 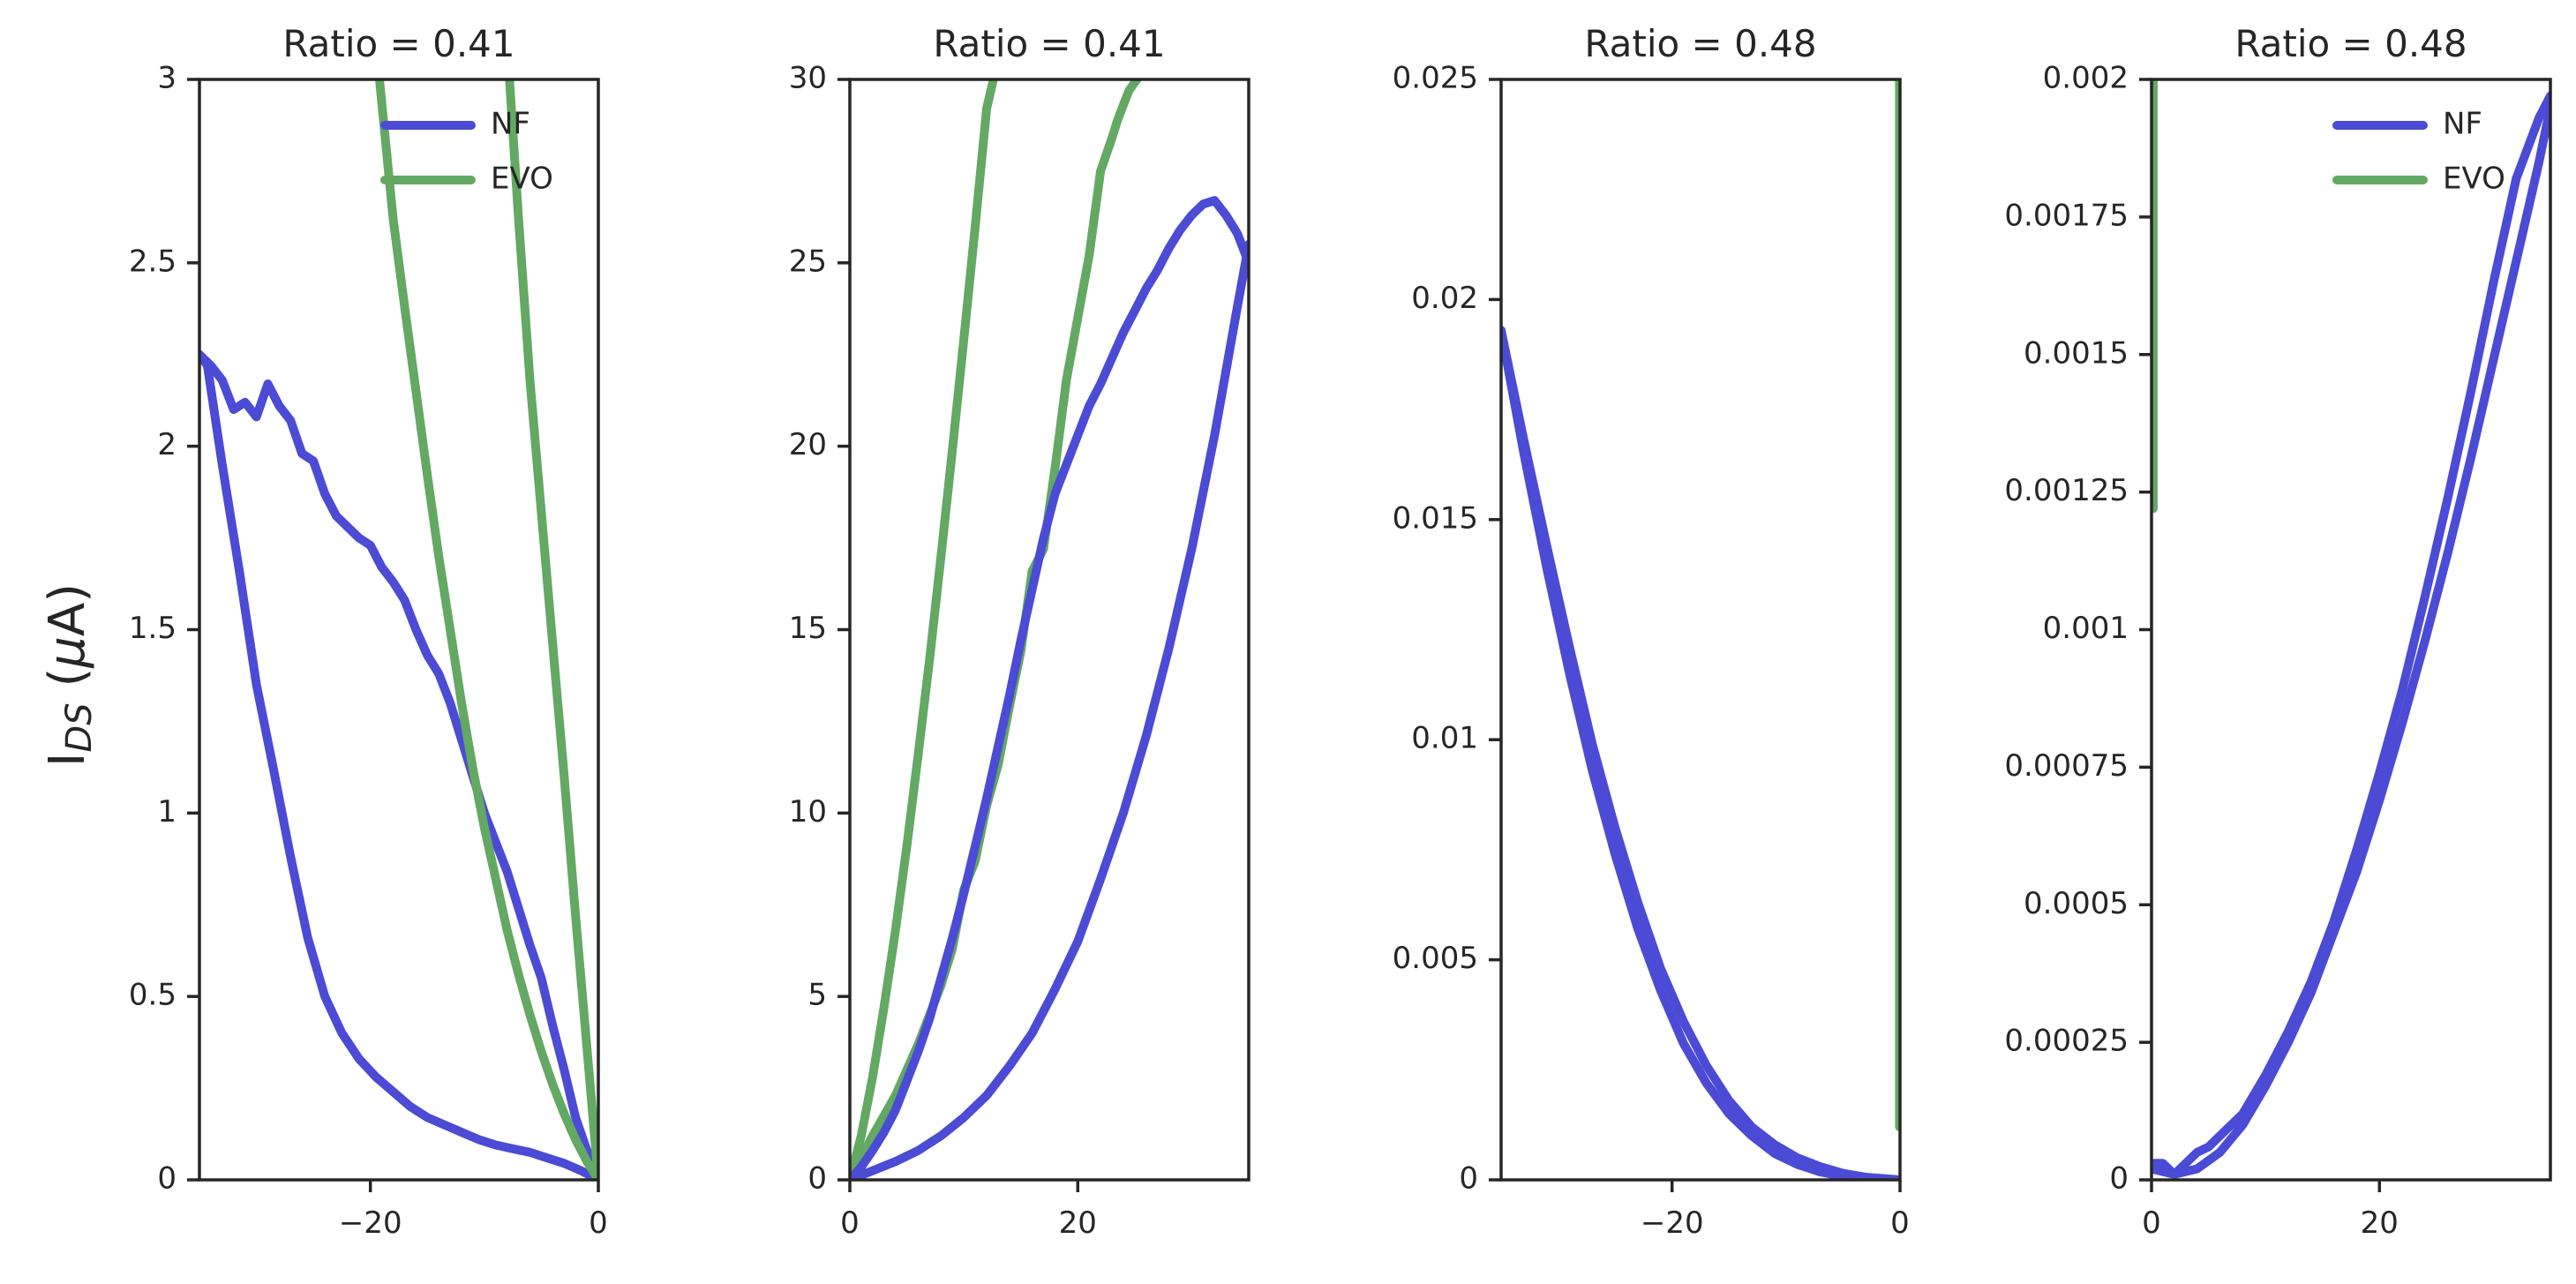 What do you see at coordinates (2076, 353) in the screenshot?
I see `y-tick-label: 0.0015` at bounding box center [2076, 353].